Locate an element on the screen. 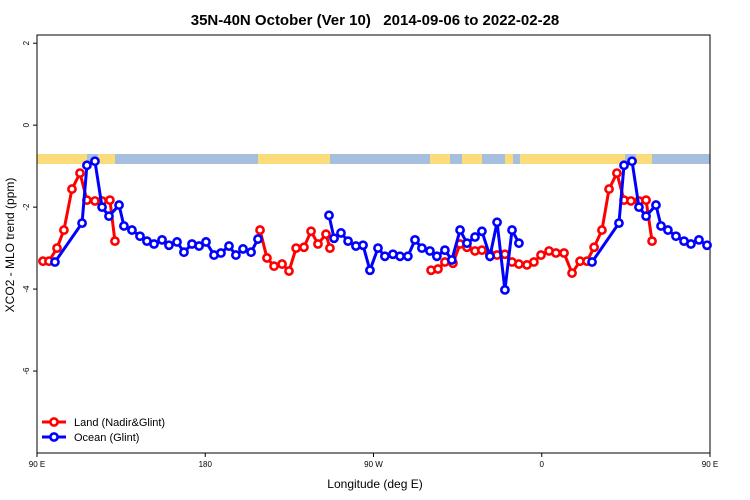  y-tick-label: -6 is located at coordinates (26, 371).